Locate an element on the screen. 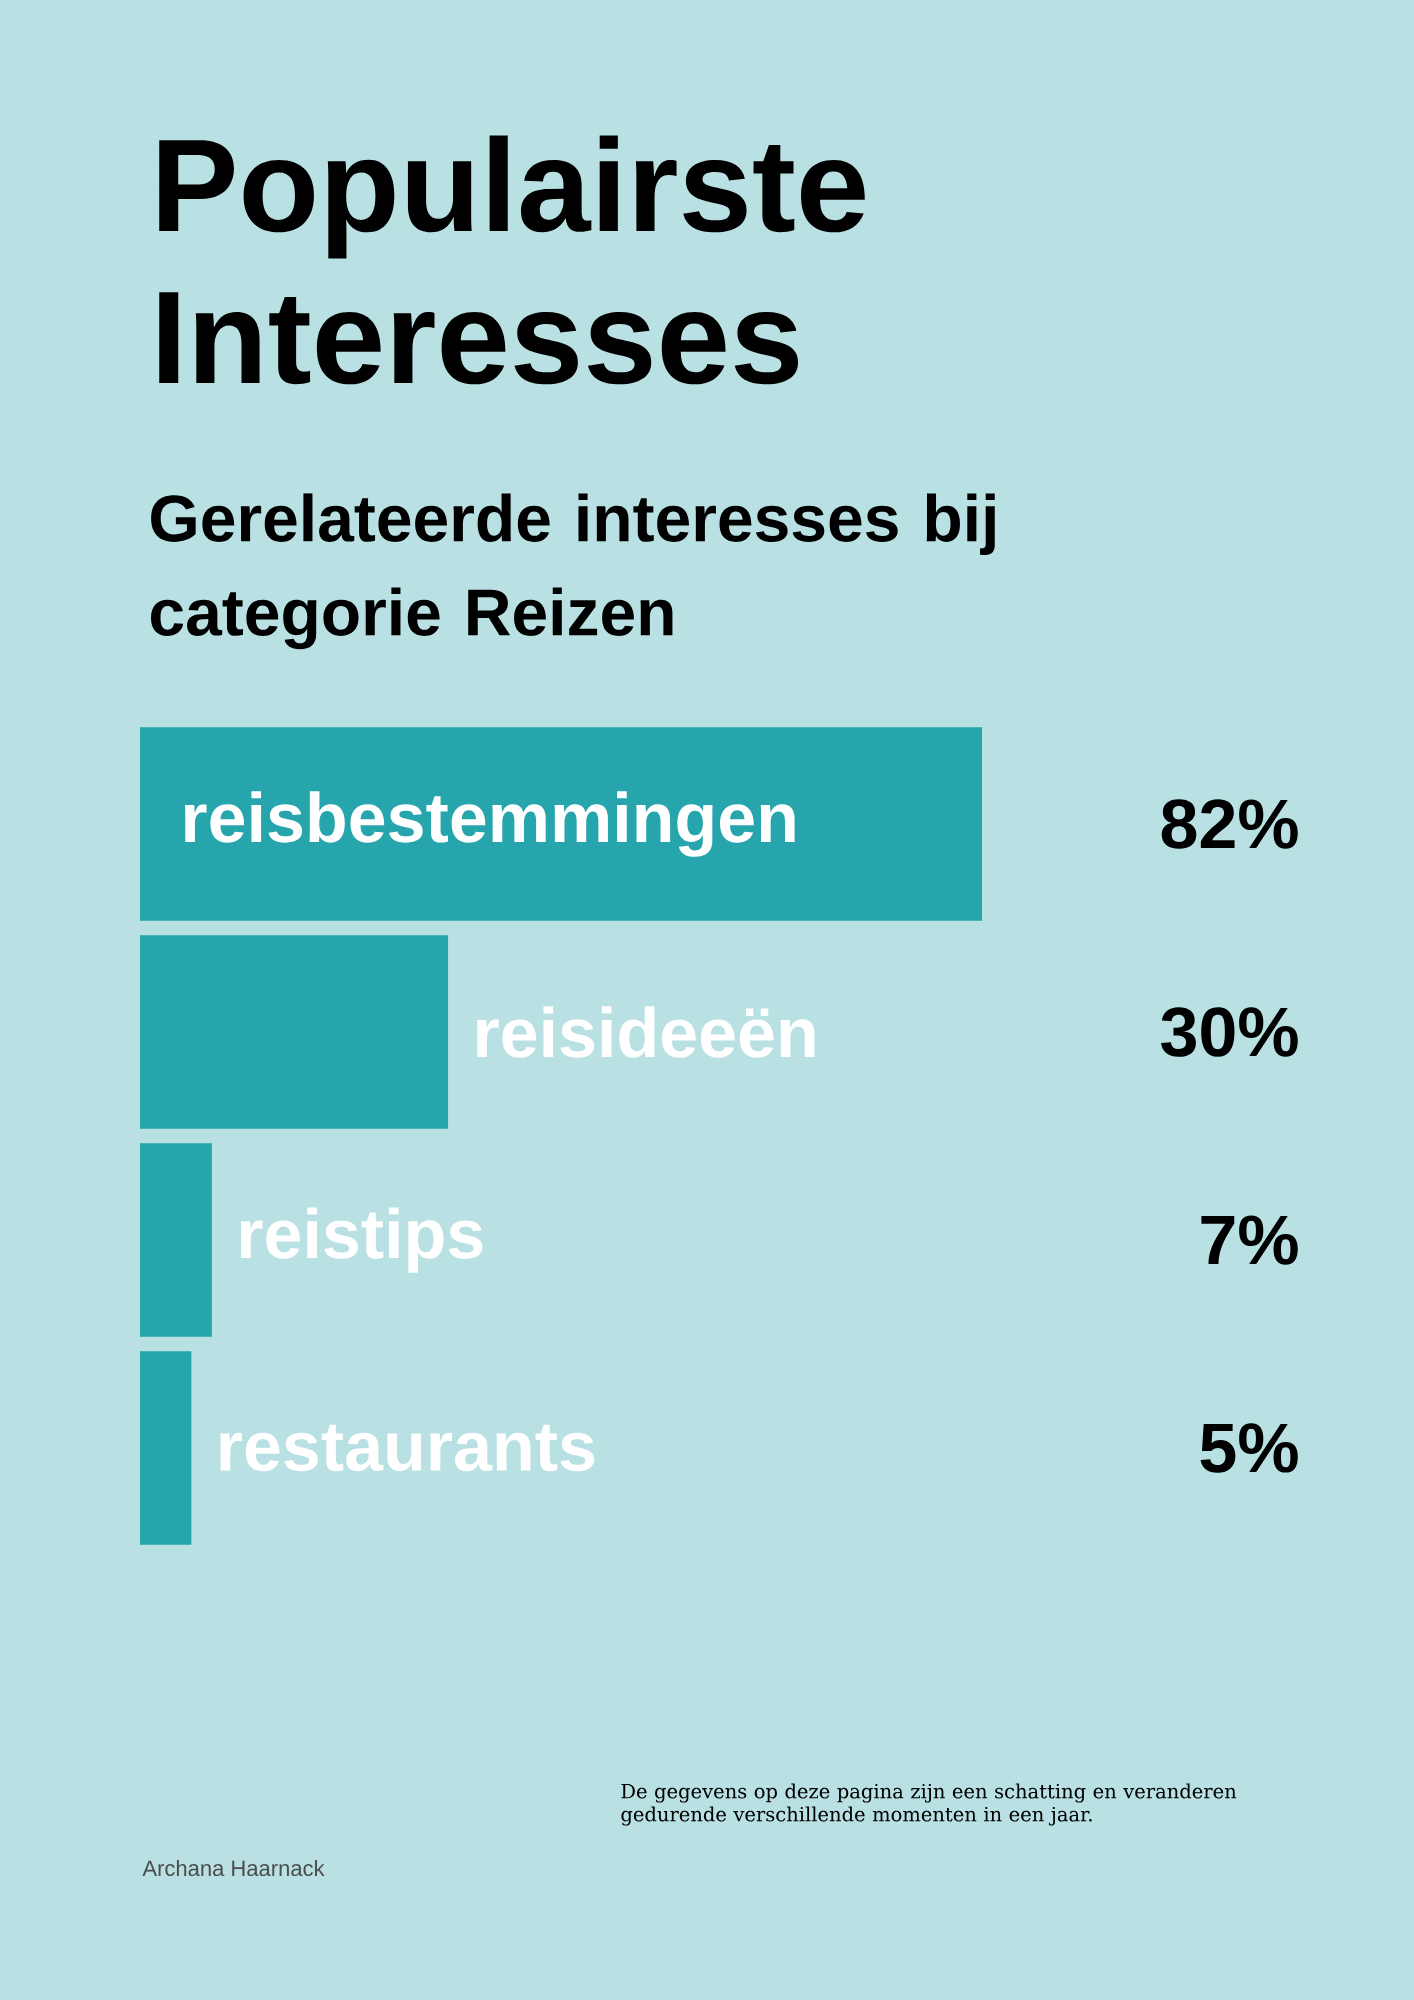  chart-title: Populairste Interesses is located at coordinates (512, 260).